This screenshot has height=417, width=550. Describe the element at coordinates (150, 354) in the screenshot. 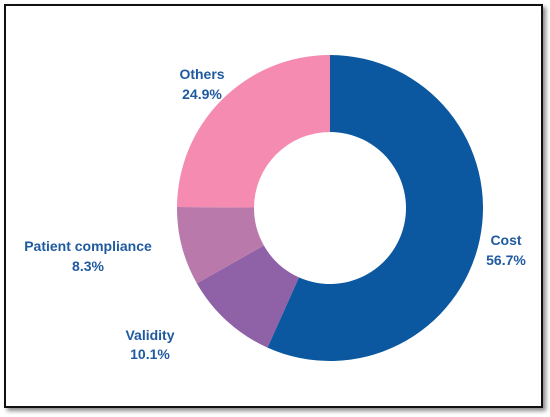

I see `slice-label-validity-value: 10.1%` at that location.